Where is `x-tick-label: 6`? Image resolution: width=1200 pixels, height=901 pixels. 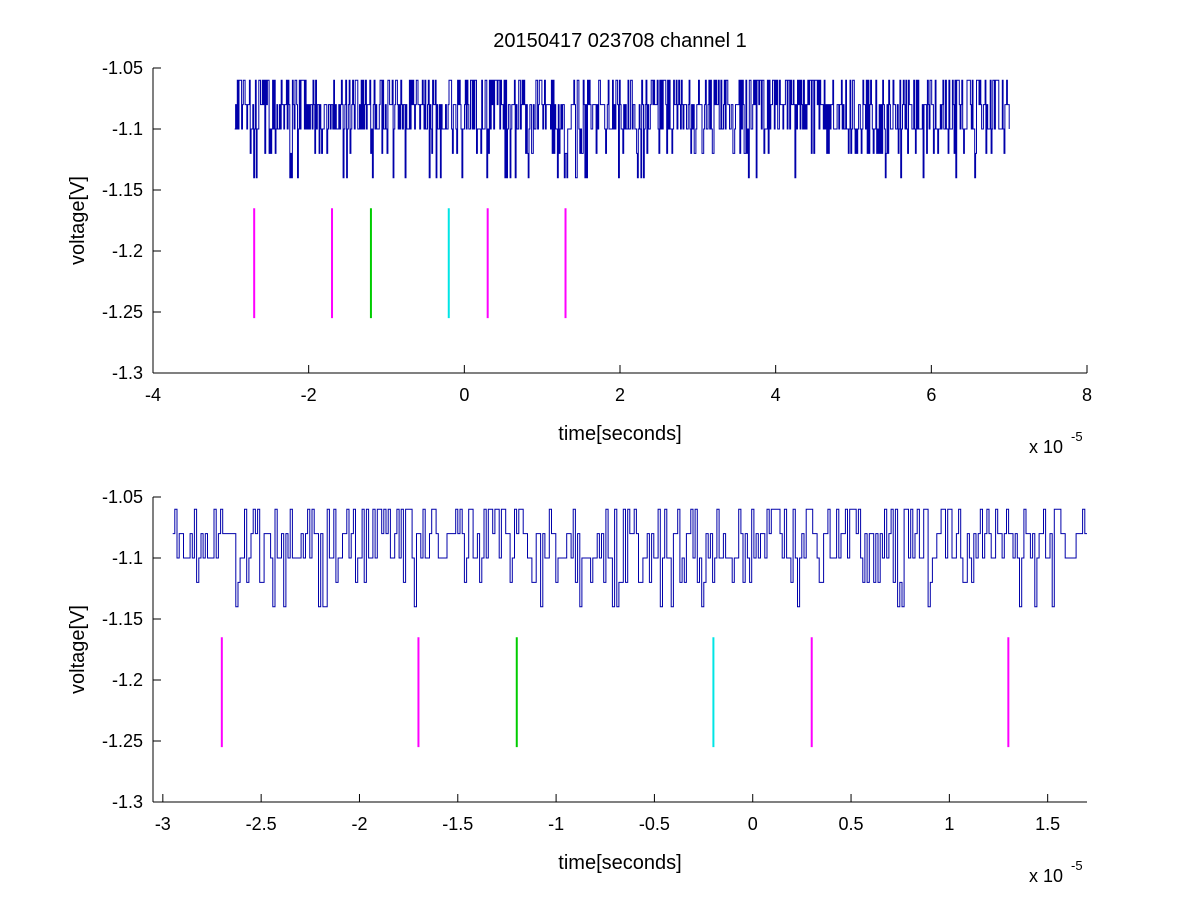 x-tick-label: 6 is located at coordinates (931, 395).